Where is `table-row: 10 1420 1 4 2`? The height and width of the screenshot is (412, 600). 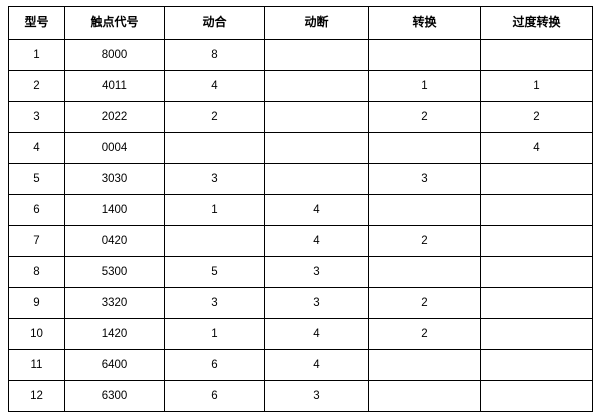
table-row: 10 1420 1 4 2 is located at coordinates (300, 334).